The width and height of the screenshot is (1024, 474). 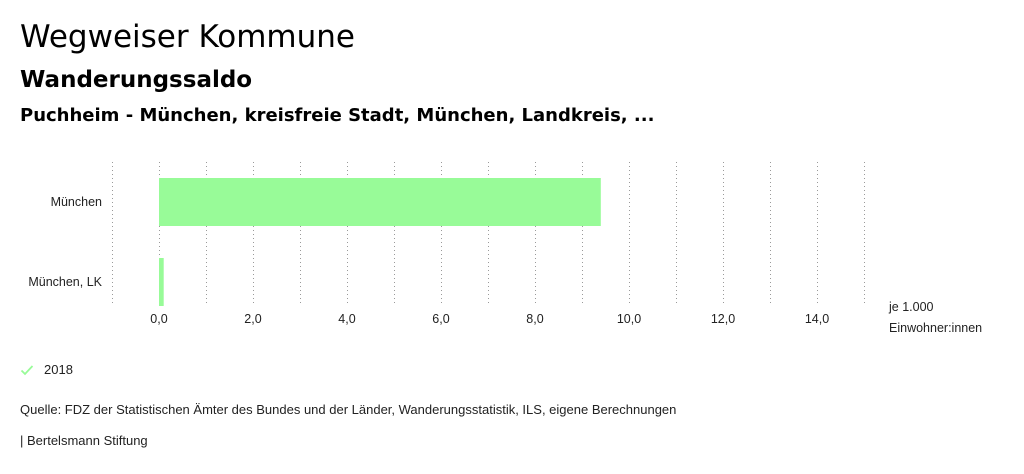 I want to click on legend: 2018, so click(x=46, y=369).